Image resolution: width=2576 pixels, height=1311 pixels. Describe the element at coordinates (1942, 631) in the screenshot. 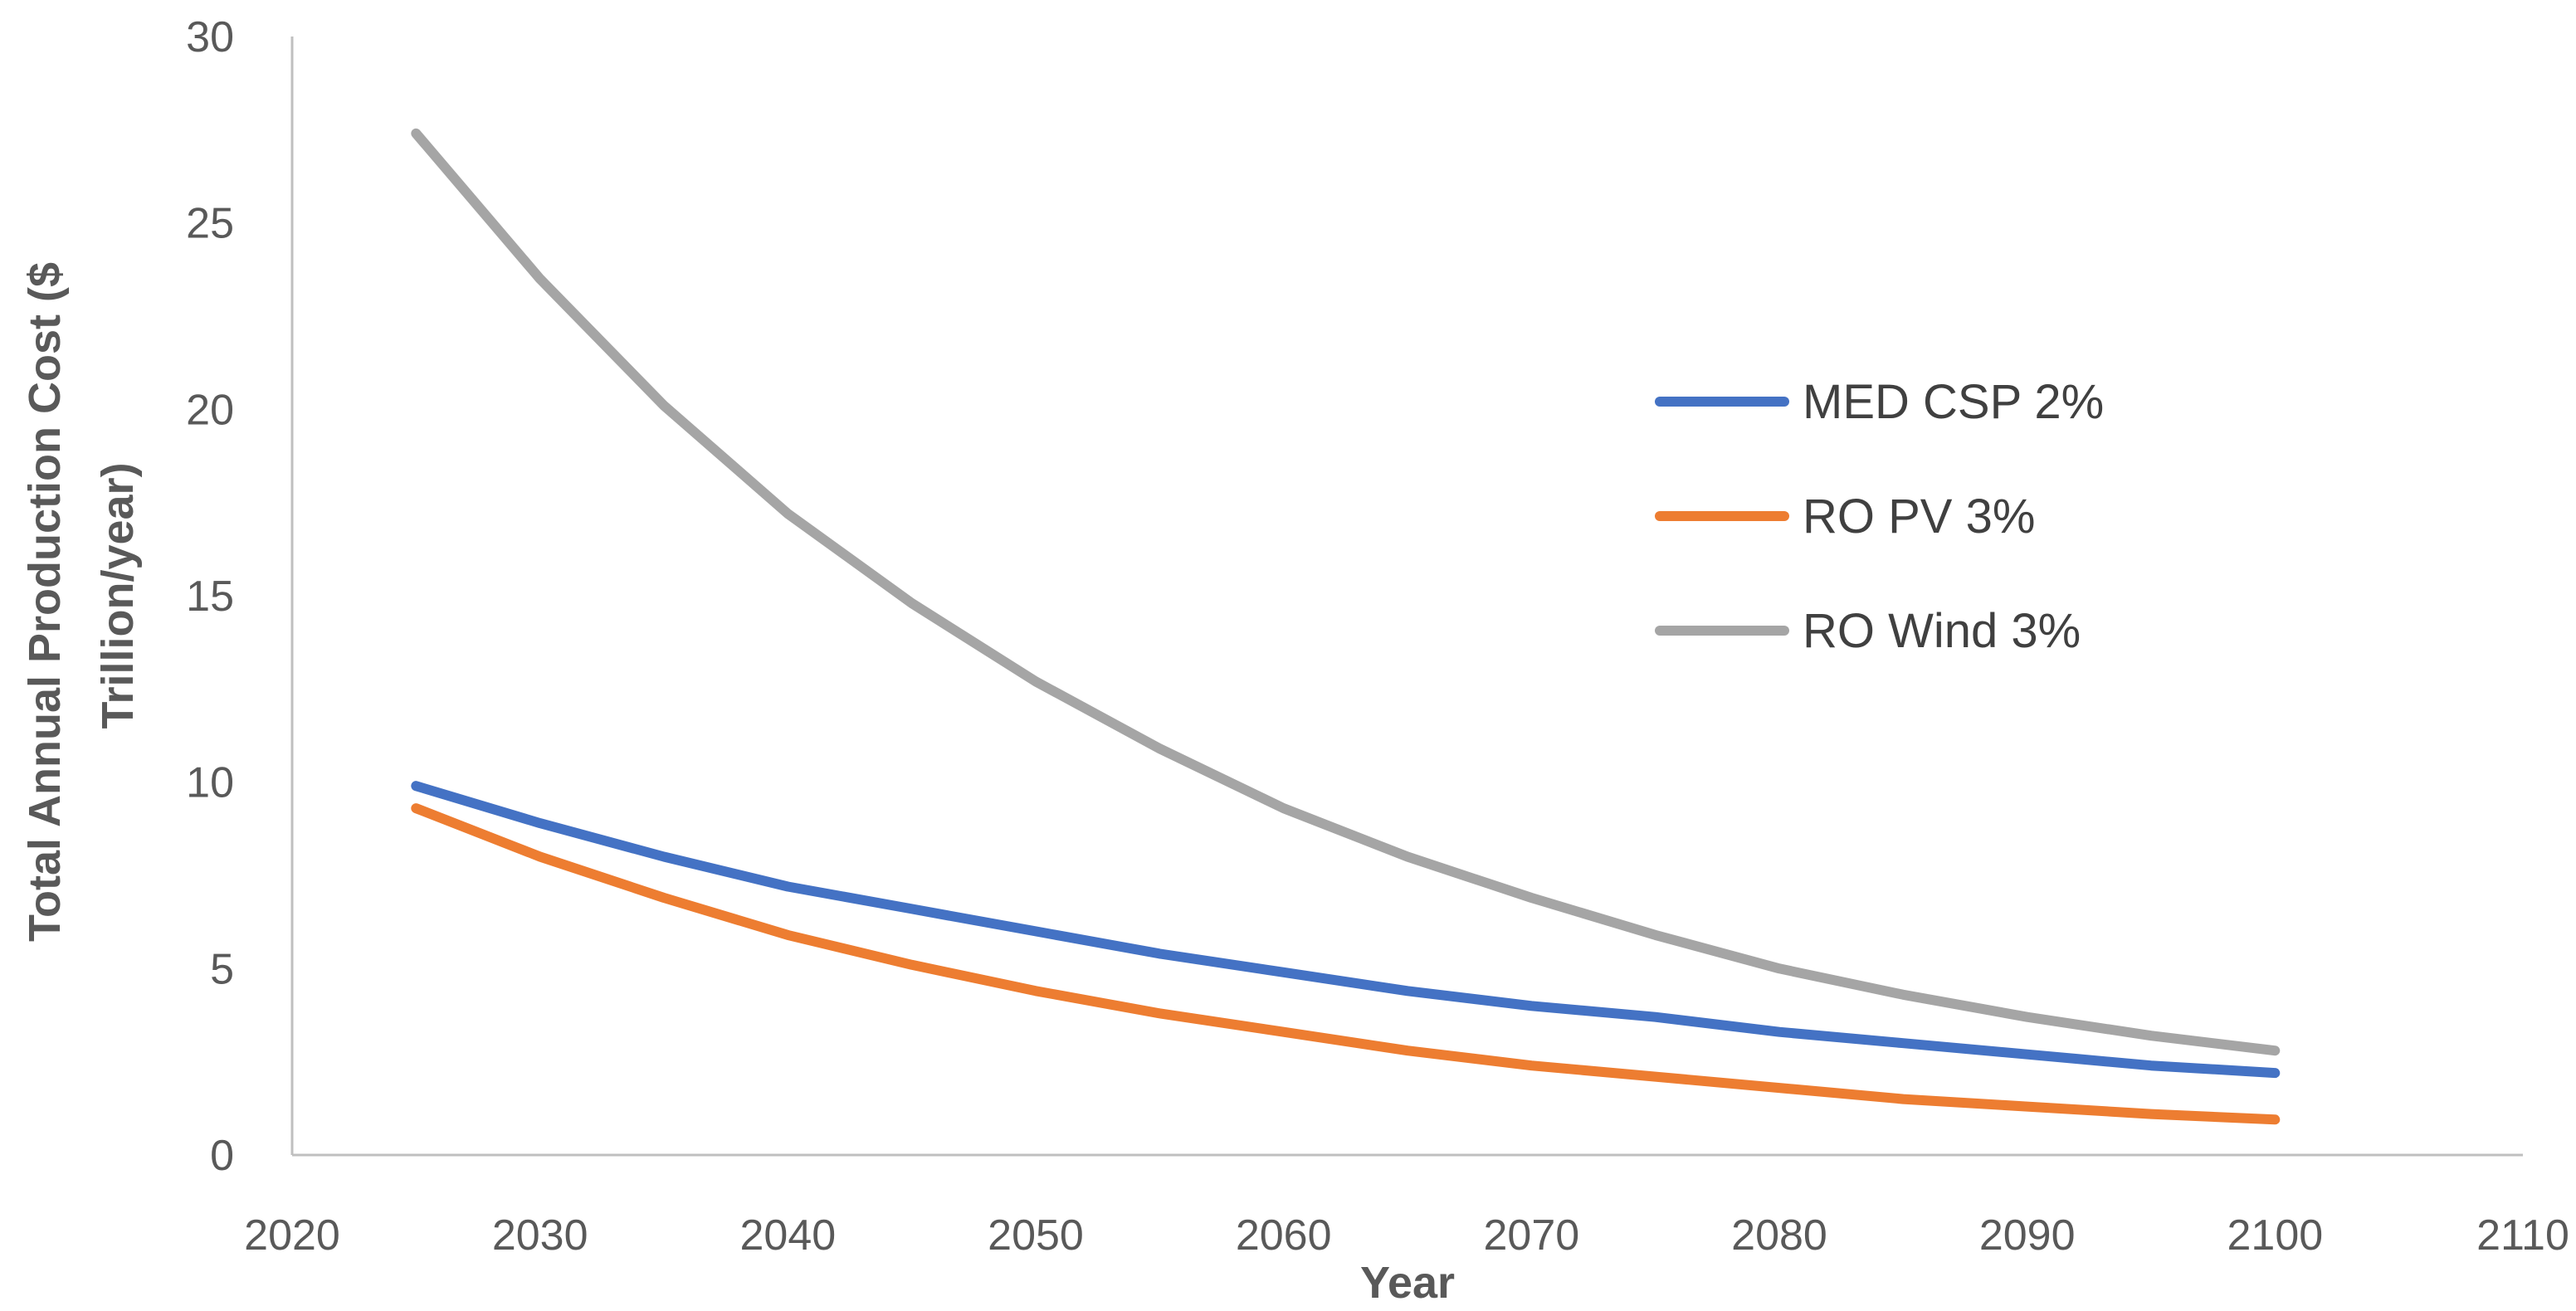

I see `legend-label: RO Wind 3%` at that location.